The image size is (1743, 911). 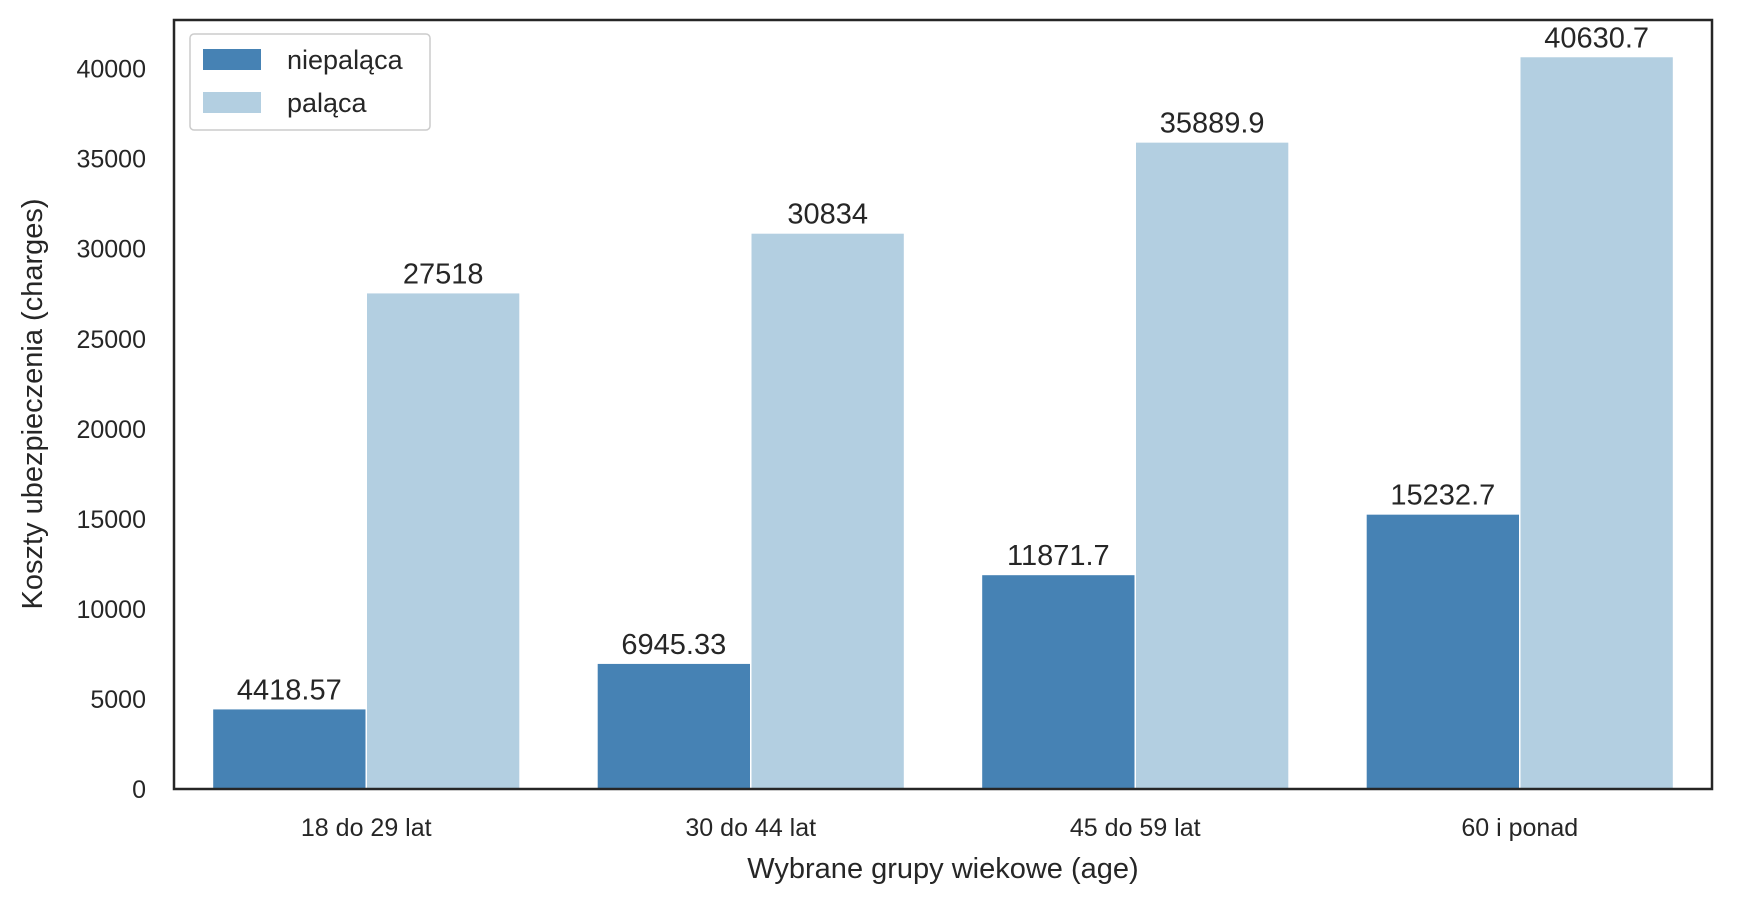 What do you see at coordinates (443, 274) in the screenshot?
I see `bar-value-label: 27518` at bounding box center [443, 274].